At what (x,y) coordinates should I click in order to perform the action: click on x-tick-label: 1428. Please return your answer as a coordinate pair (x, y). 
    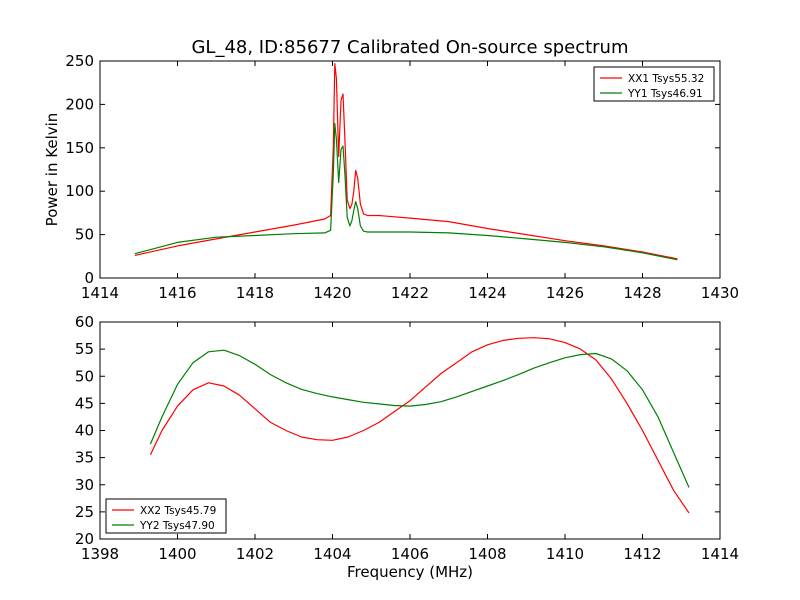
    Looking at the image, I should click on (642, 293).